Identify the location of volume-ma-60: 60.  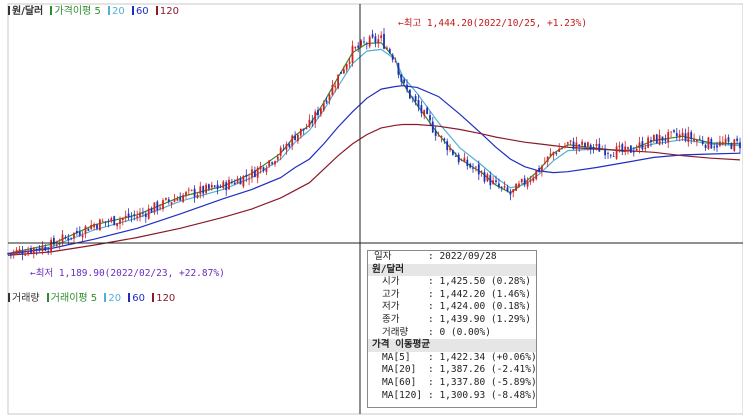
(139, 298).